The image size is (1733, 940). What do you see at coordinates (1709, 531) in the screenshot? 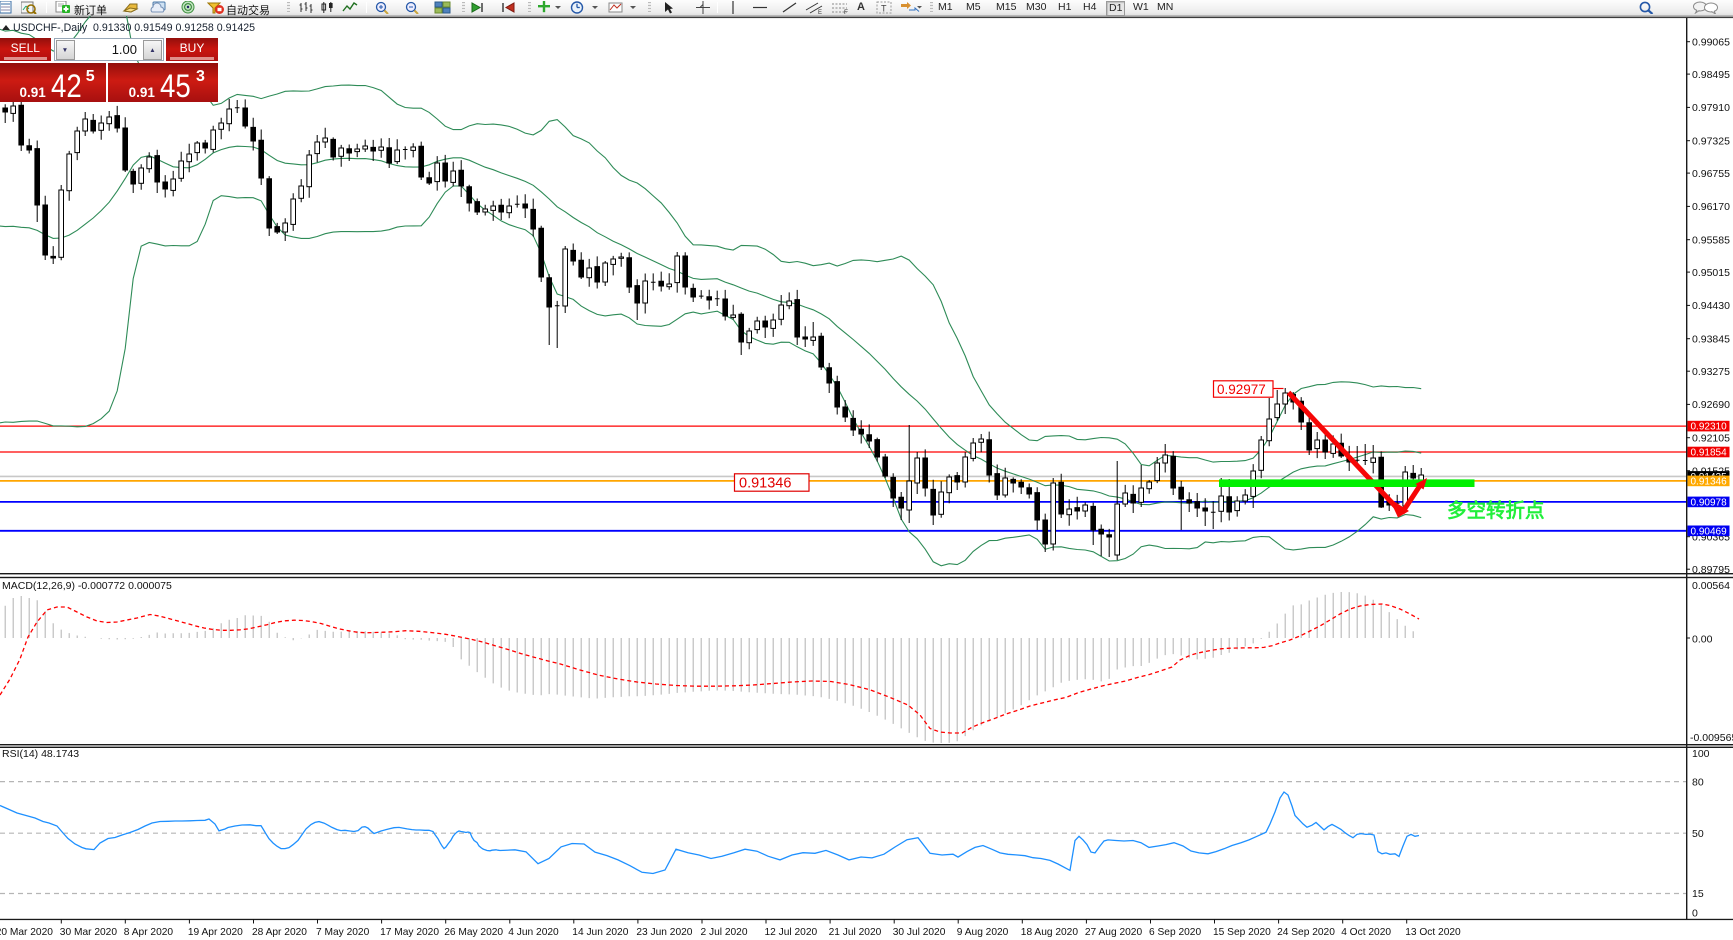
I see `svg-text: 0.90469` at bounding box center [1709, 531].